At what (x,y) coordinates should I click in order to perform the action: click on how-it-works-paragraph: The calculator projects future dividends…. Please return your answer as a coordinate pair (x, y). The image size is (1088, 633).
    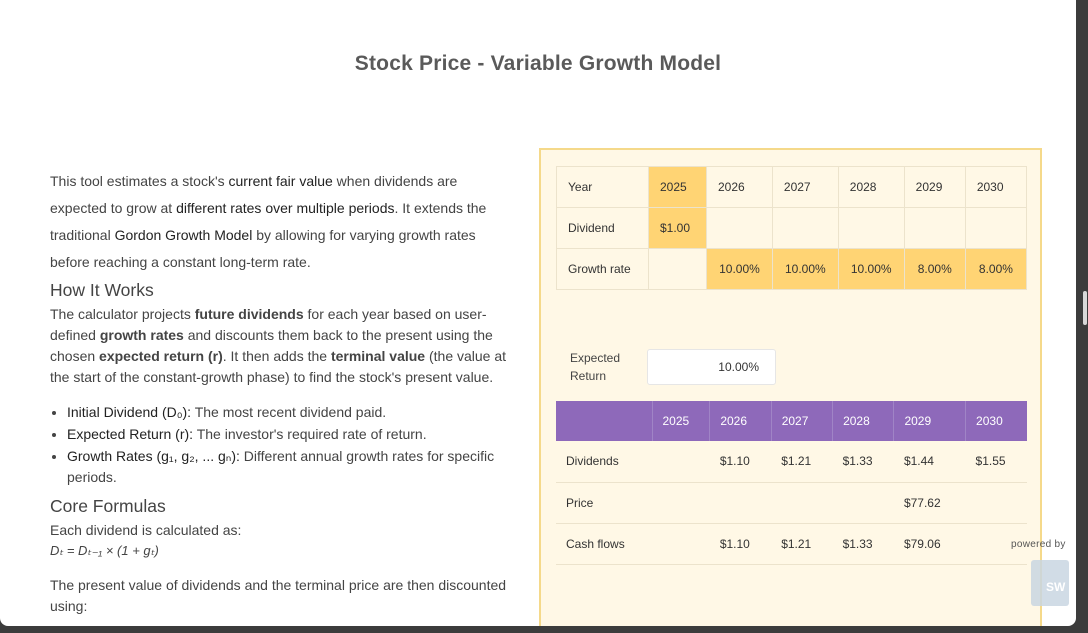
    Looking at the image, I should click on (284, 346).